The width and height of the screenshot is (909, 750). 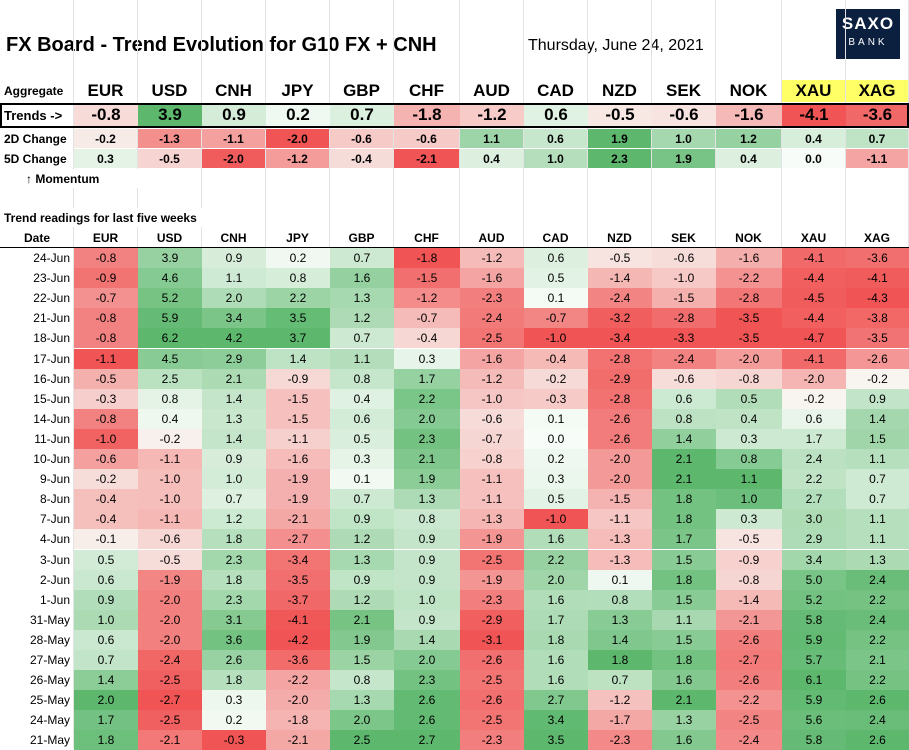 What do you see at coordinates (492, 519) in the screenshot?
I see `heatmap-cell: -1.3` at bounding box center [492, 519].